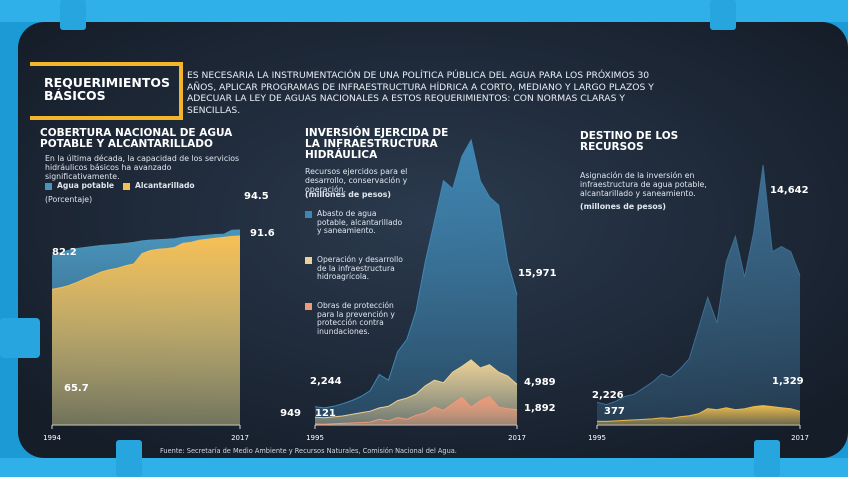 The width and height of the screenshot is (848, 477). I want to click on legend-item: Alcantarillado, so click(168, 186).